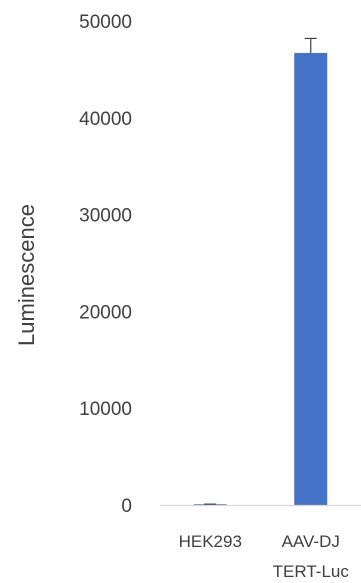  Describe the element at coordinates (105, 119) in the screenshot. I see `y-tick-label: 40000` at that location.